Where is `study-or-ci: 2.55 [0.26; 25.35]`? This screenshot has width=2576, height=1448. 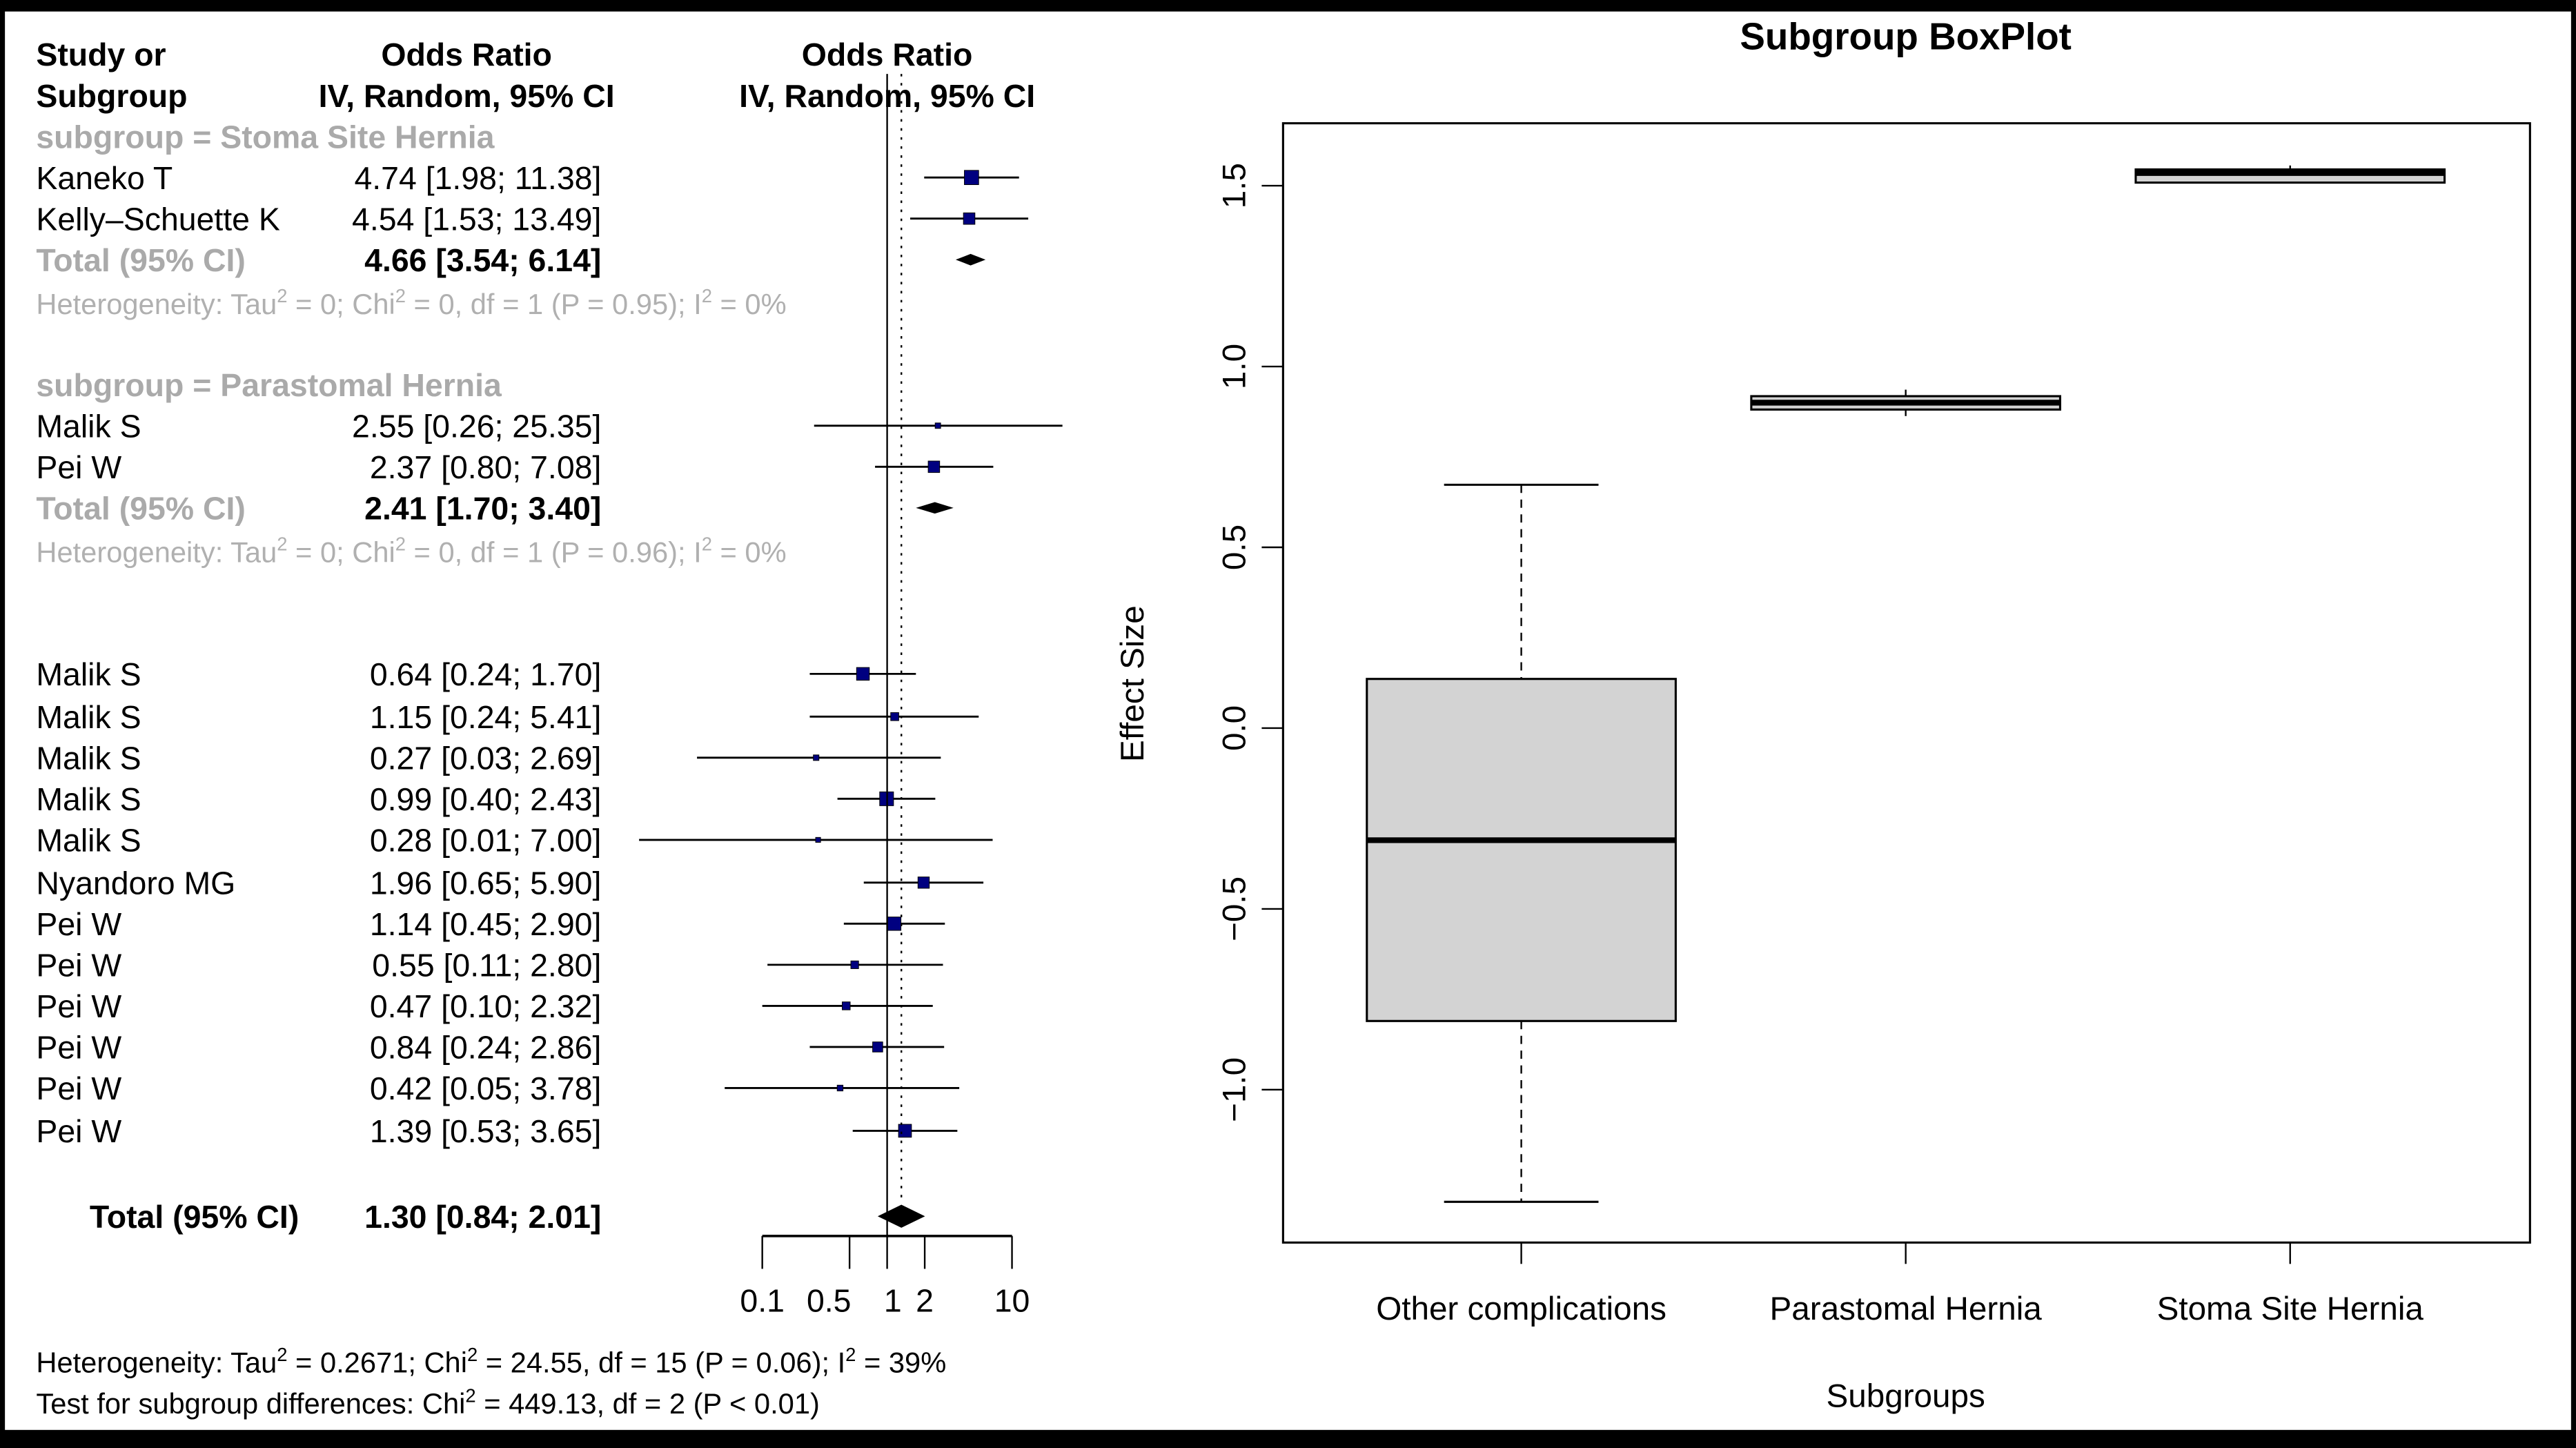
study-or-ci: 2.55 [0.26; 25.35] is located at coordinates (476, 426).